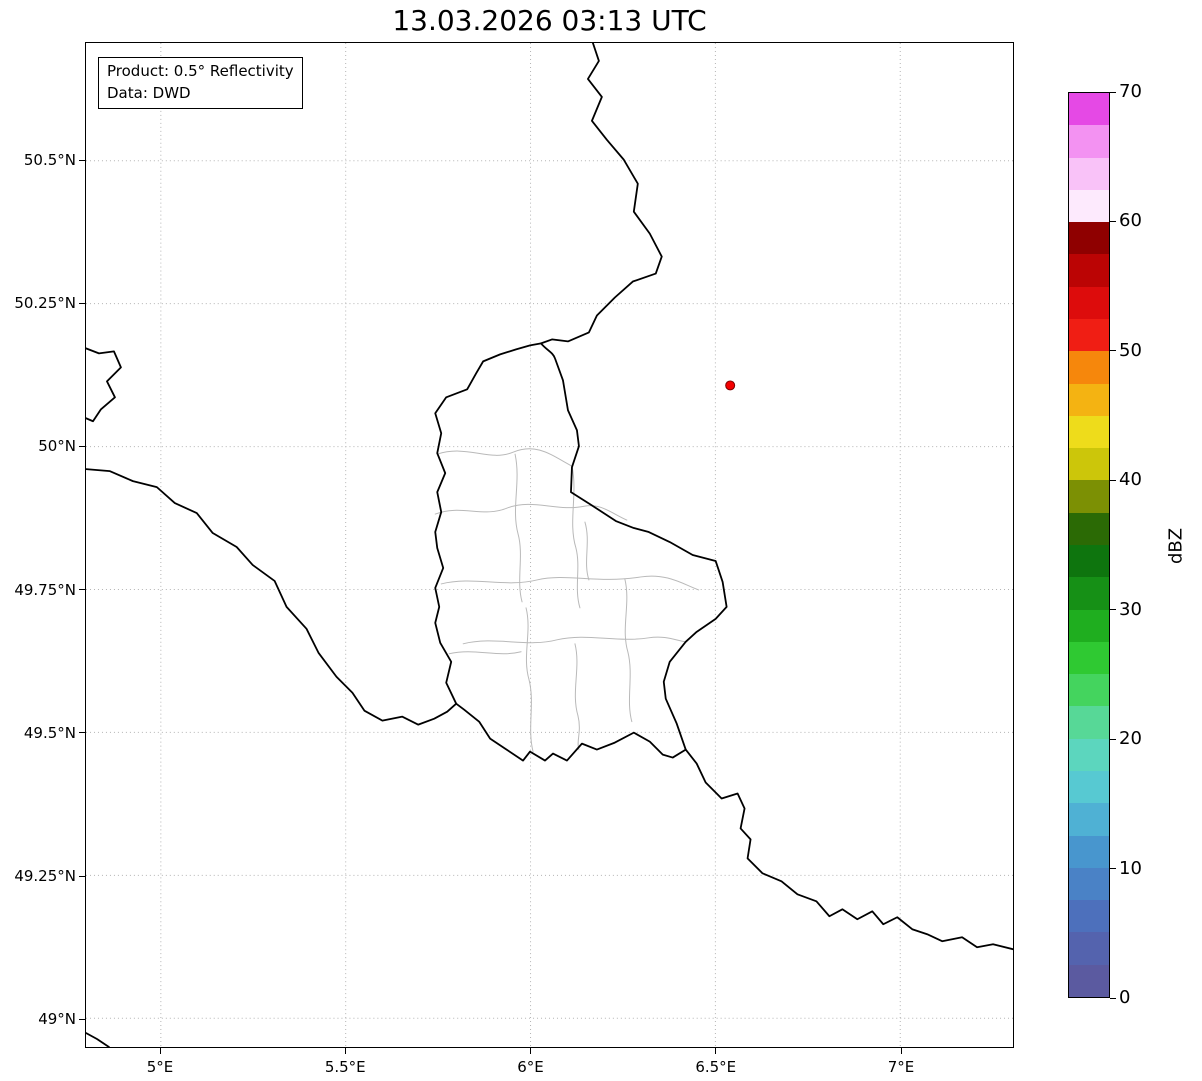  I want to click on radar-location-marker, so click(730, 385).